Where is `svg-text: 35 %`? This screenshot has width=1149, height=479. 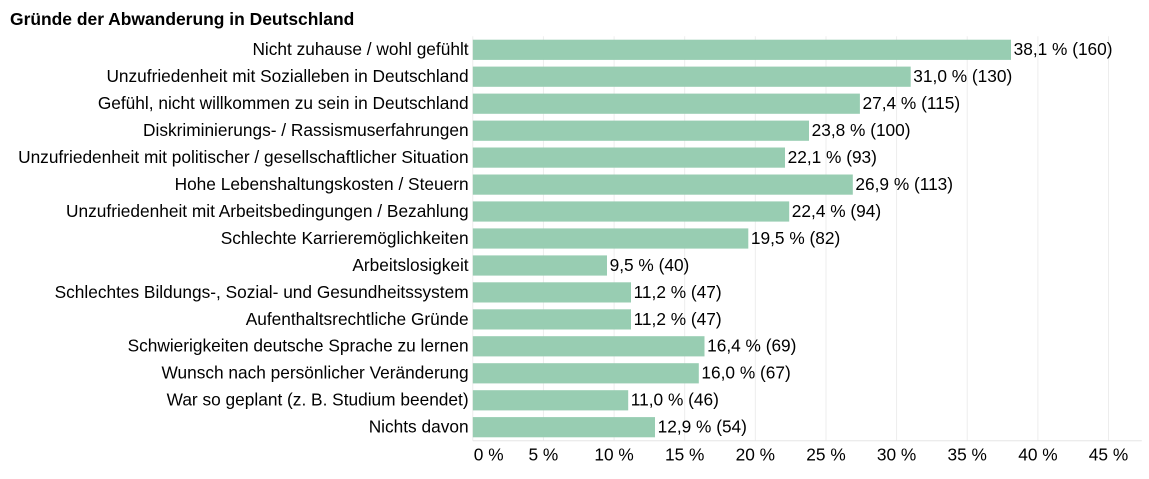
svg-text: 35 % is located at coordinates (967, 455).